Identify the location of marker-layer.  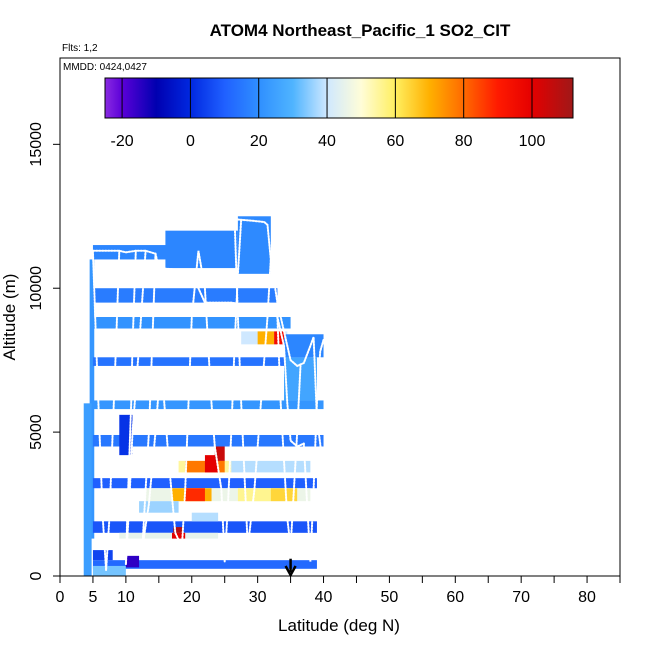
(290, 568).